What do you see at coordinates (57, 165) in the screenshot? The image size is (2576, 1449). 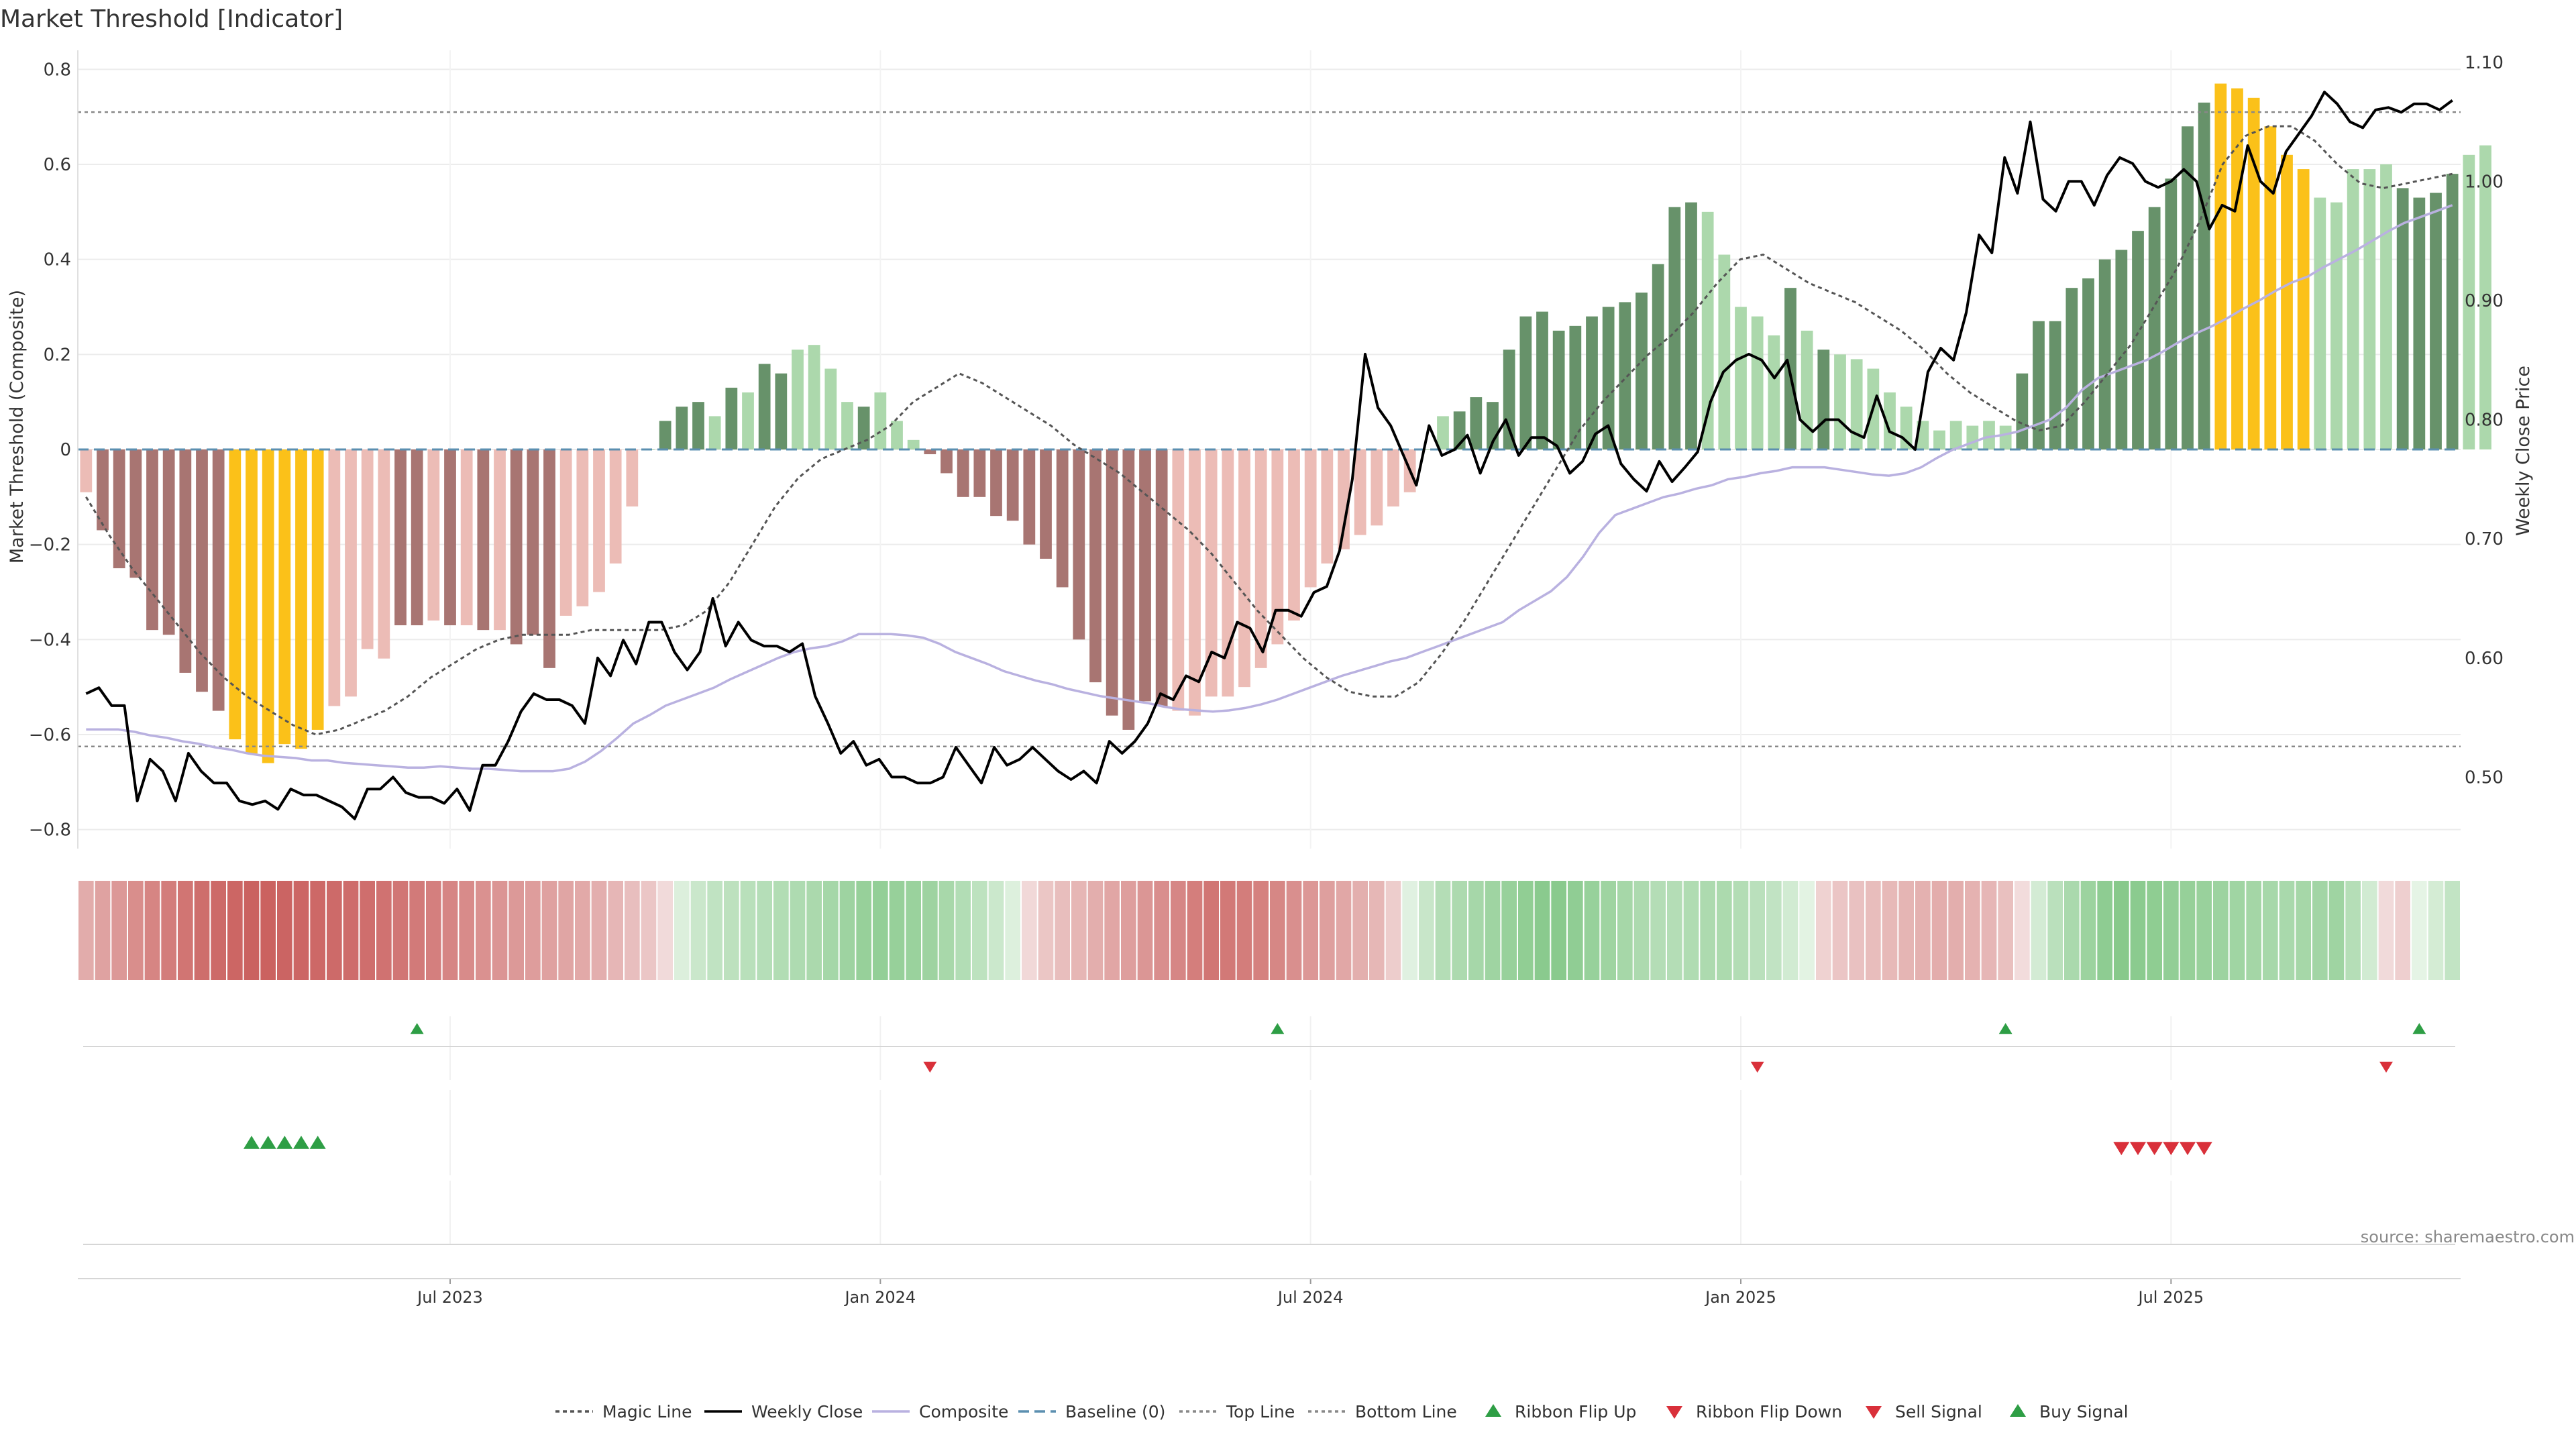 I see `y-left-tick-label: 0.6` at bounding box center [57, 165].